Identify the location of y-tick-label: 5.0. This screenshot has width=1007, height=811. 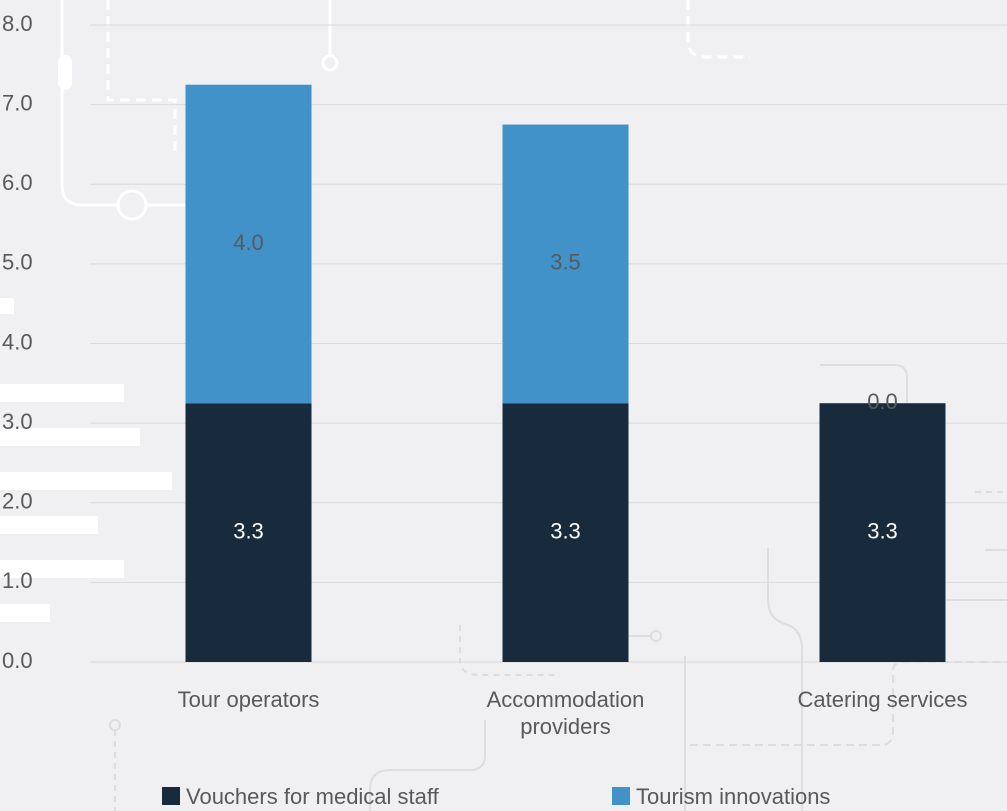
(17, 262).